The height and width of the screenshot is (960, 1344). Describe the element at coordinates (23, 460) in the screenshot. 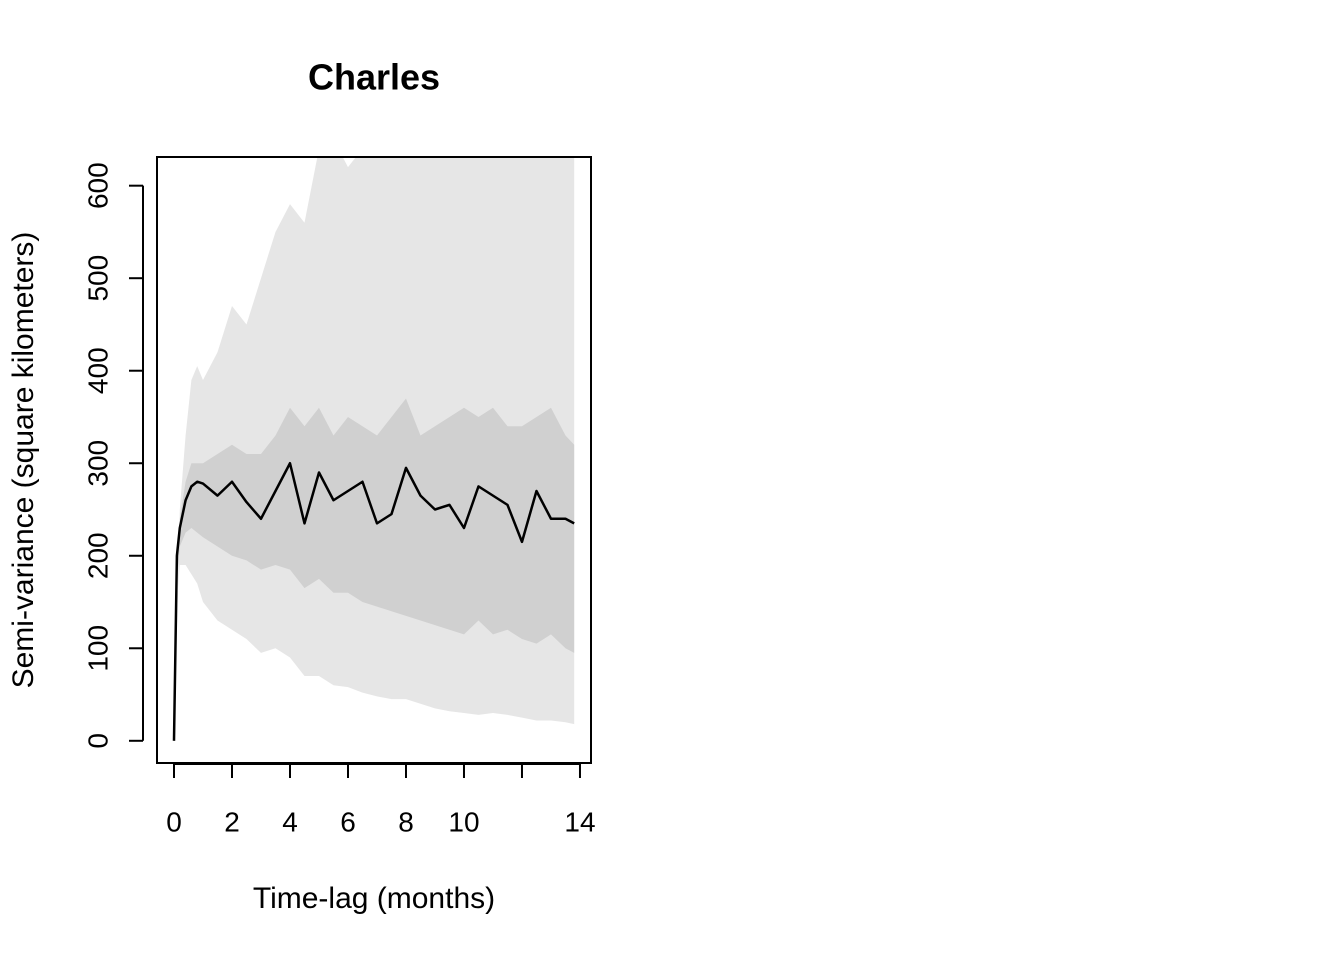

I see `y-axis-label: Semi-variance (square kilometers)` at that location.